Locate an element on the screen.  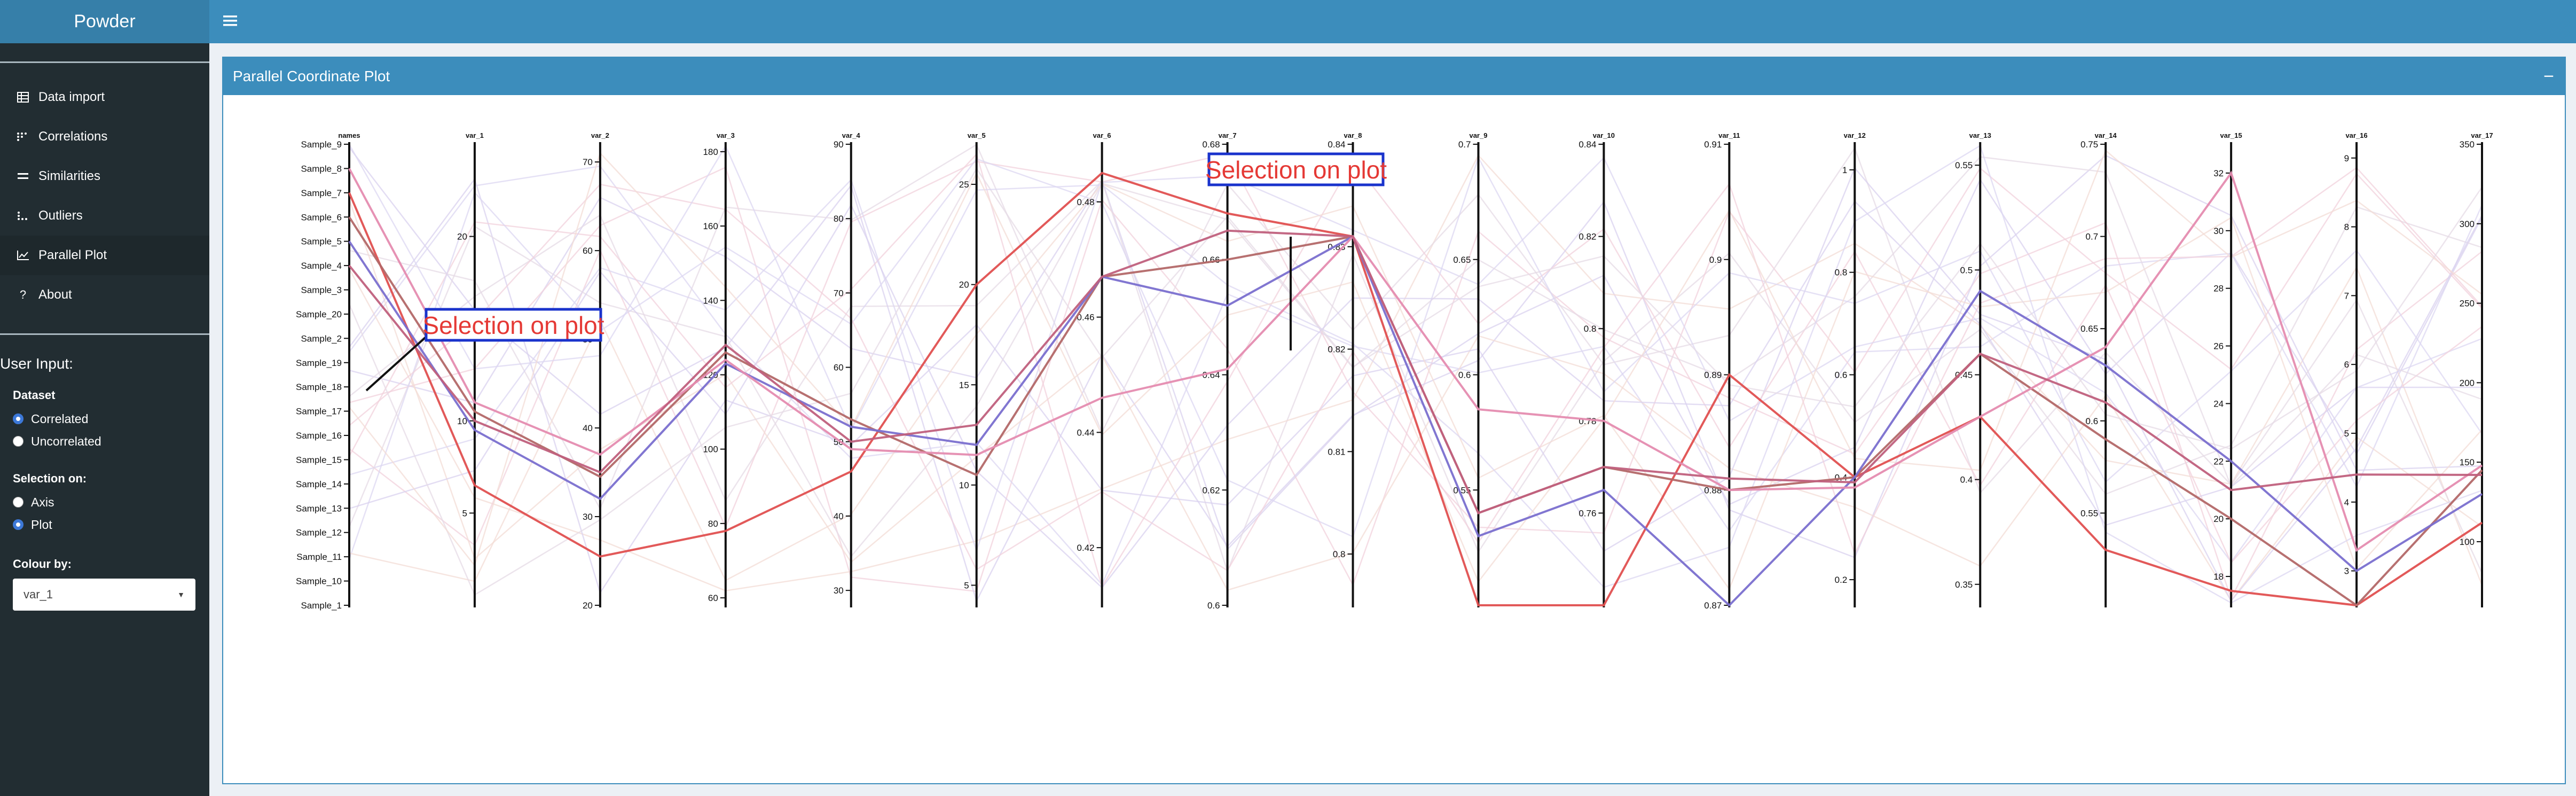
tick-label: 0.7 is located at coordinates (1464, 145).